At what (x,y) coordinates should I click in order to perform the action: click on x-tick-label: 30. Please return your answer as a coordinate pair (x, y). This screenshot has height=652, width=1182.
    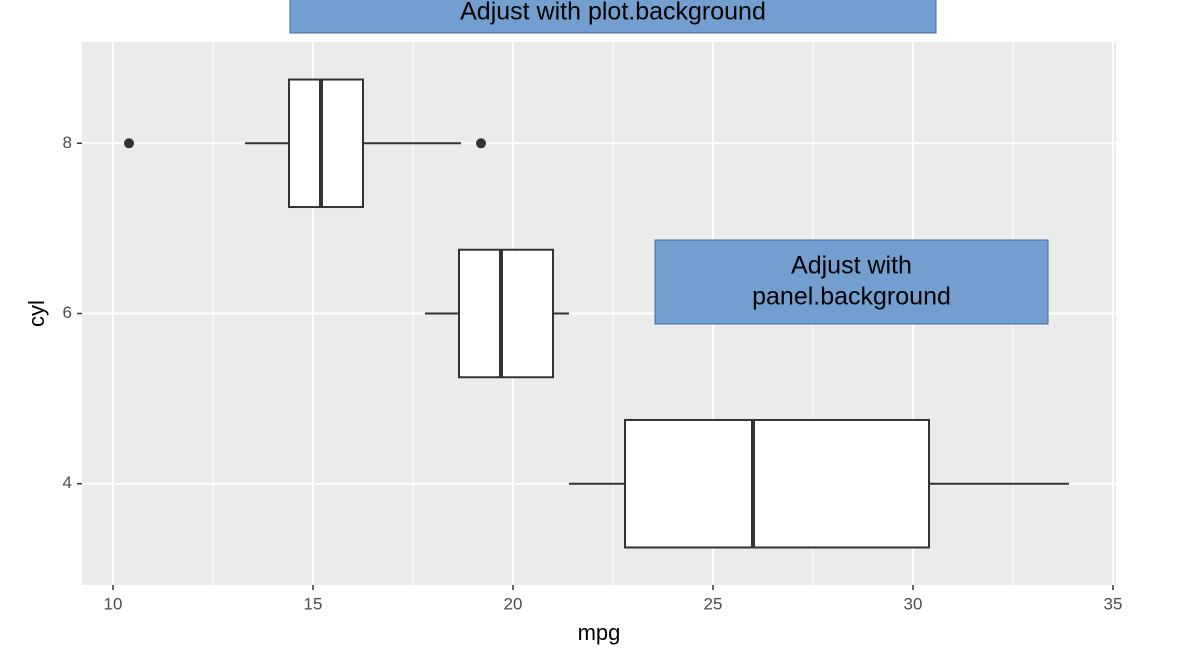
    Looking at the image, I should click on (913, 603).